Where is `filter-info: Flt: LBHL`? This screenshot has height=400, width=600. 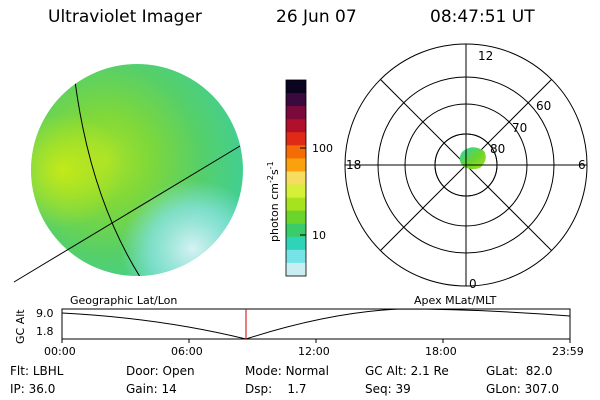
filter-info: Flt: LBHL is located at coordinates (36, 371).